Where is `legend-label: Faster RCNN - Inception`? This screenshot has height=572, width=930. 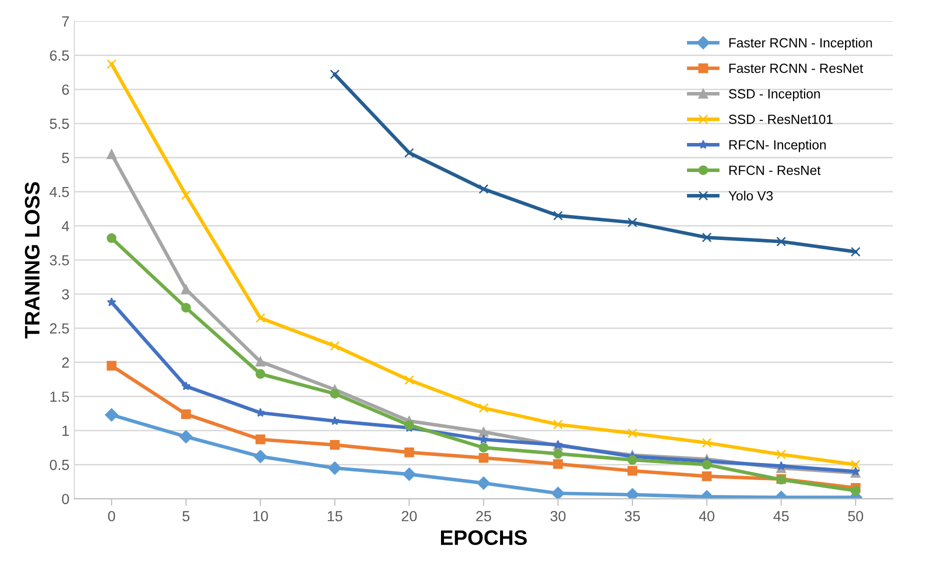 legend-label: Faster RCNN - Inception is located at coordinates (800, 44).